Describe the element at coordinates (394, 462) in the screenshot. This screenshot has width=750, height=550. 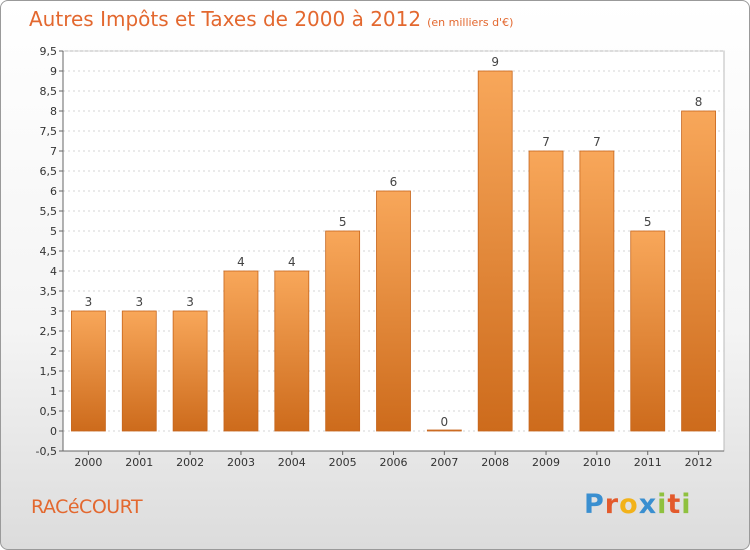
I see `x-tick-label: 2006` at that location.